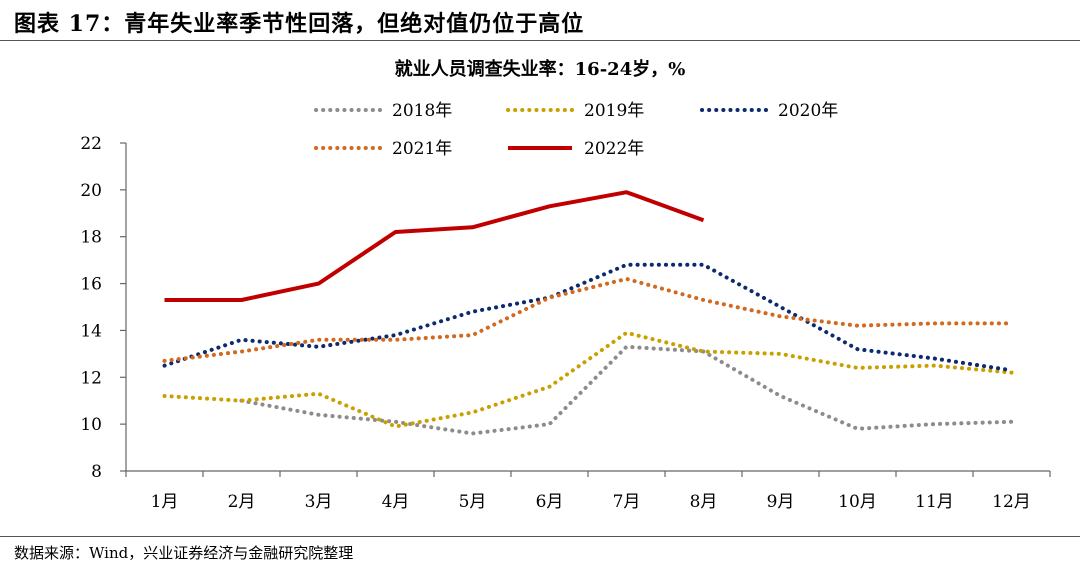 This screenshot has height=570, width=1080. Describe the element at coordinates (383, 149) in the screenshot. I see `legend-item: 2021年` at that location.